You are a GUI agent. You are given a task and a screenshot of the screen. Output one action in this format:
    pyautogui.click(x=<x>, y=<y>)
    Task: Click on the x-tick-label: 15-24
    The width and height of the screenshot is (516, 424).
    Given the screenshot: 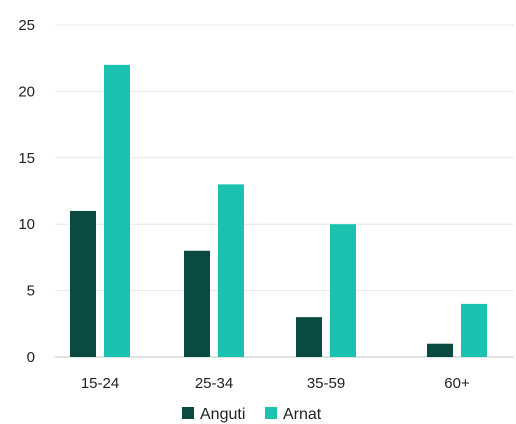 What is the action you would take?
    pyautogui.click(x=100, y=383)
    